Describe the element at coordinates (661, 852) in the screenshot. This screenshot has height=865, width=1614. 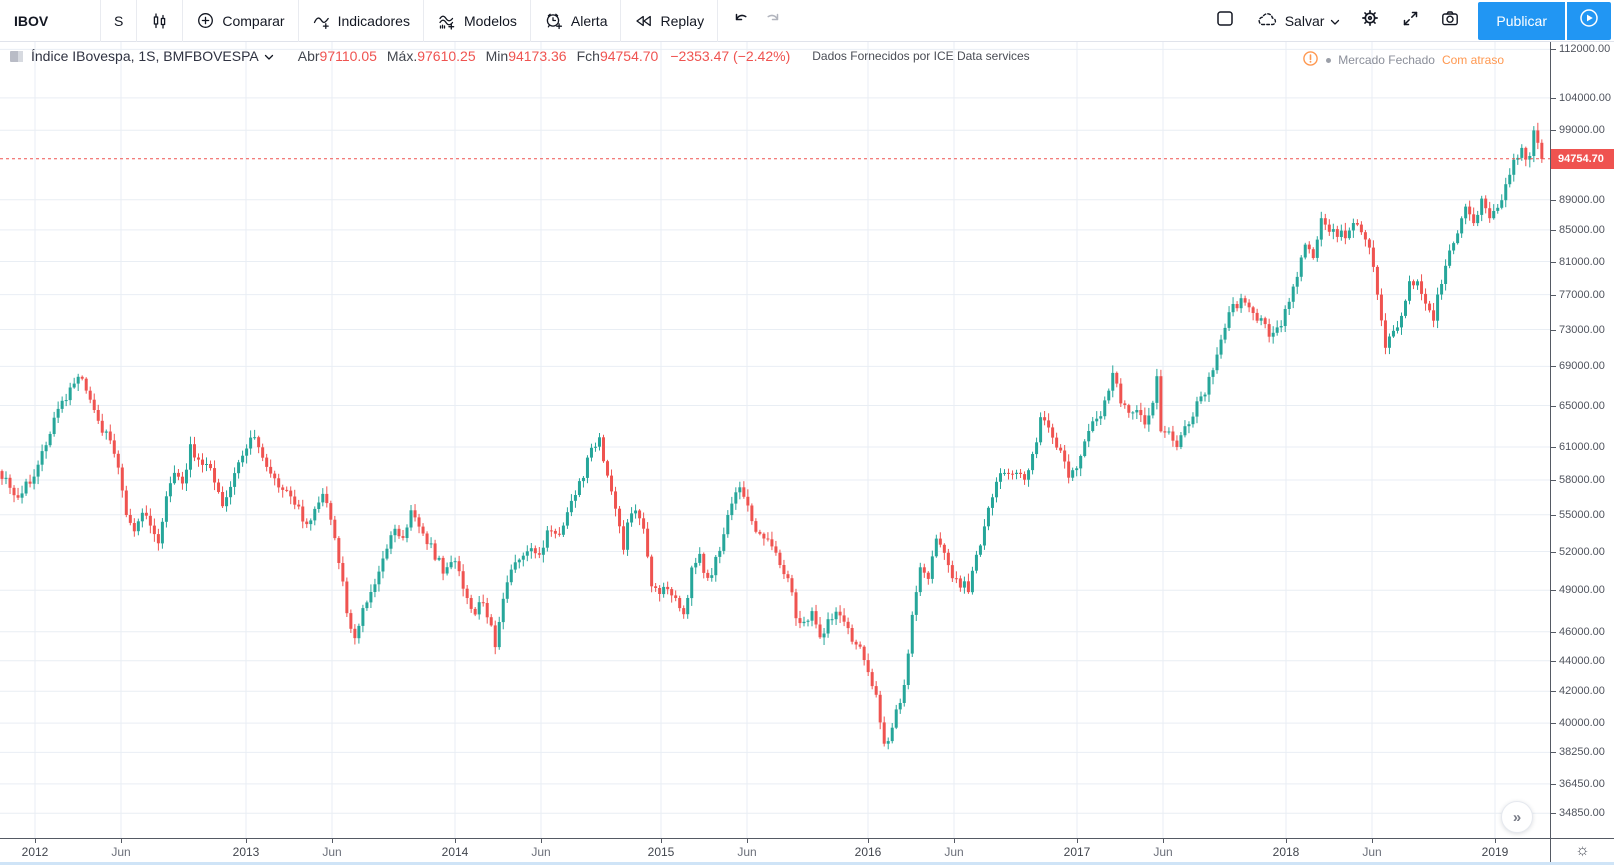
I see `time-axis-label: 2015` at that location.